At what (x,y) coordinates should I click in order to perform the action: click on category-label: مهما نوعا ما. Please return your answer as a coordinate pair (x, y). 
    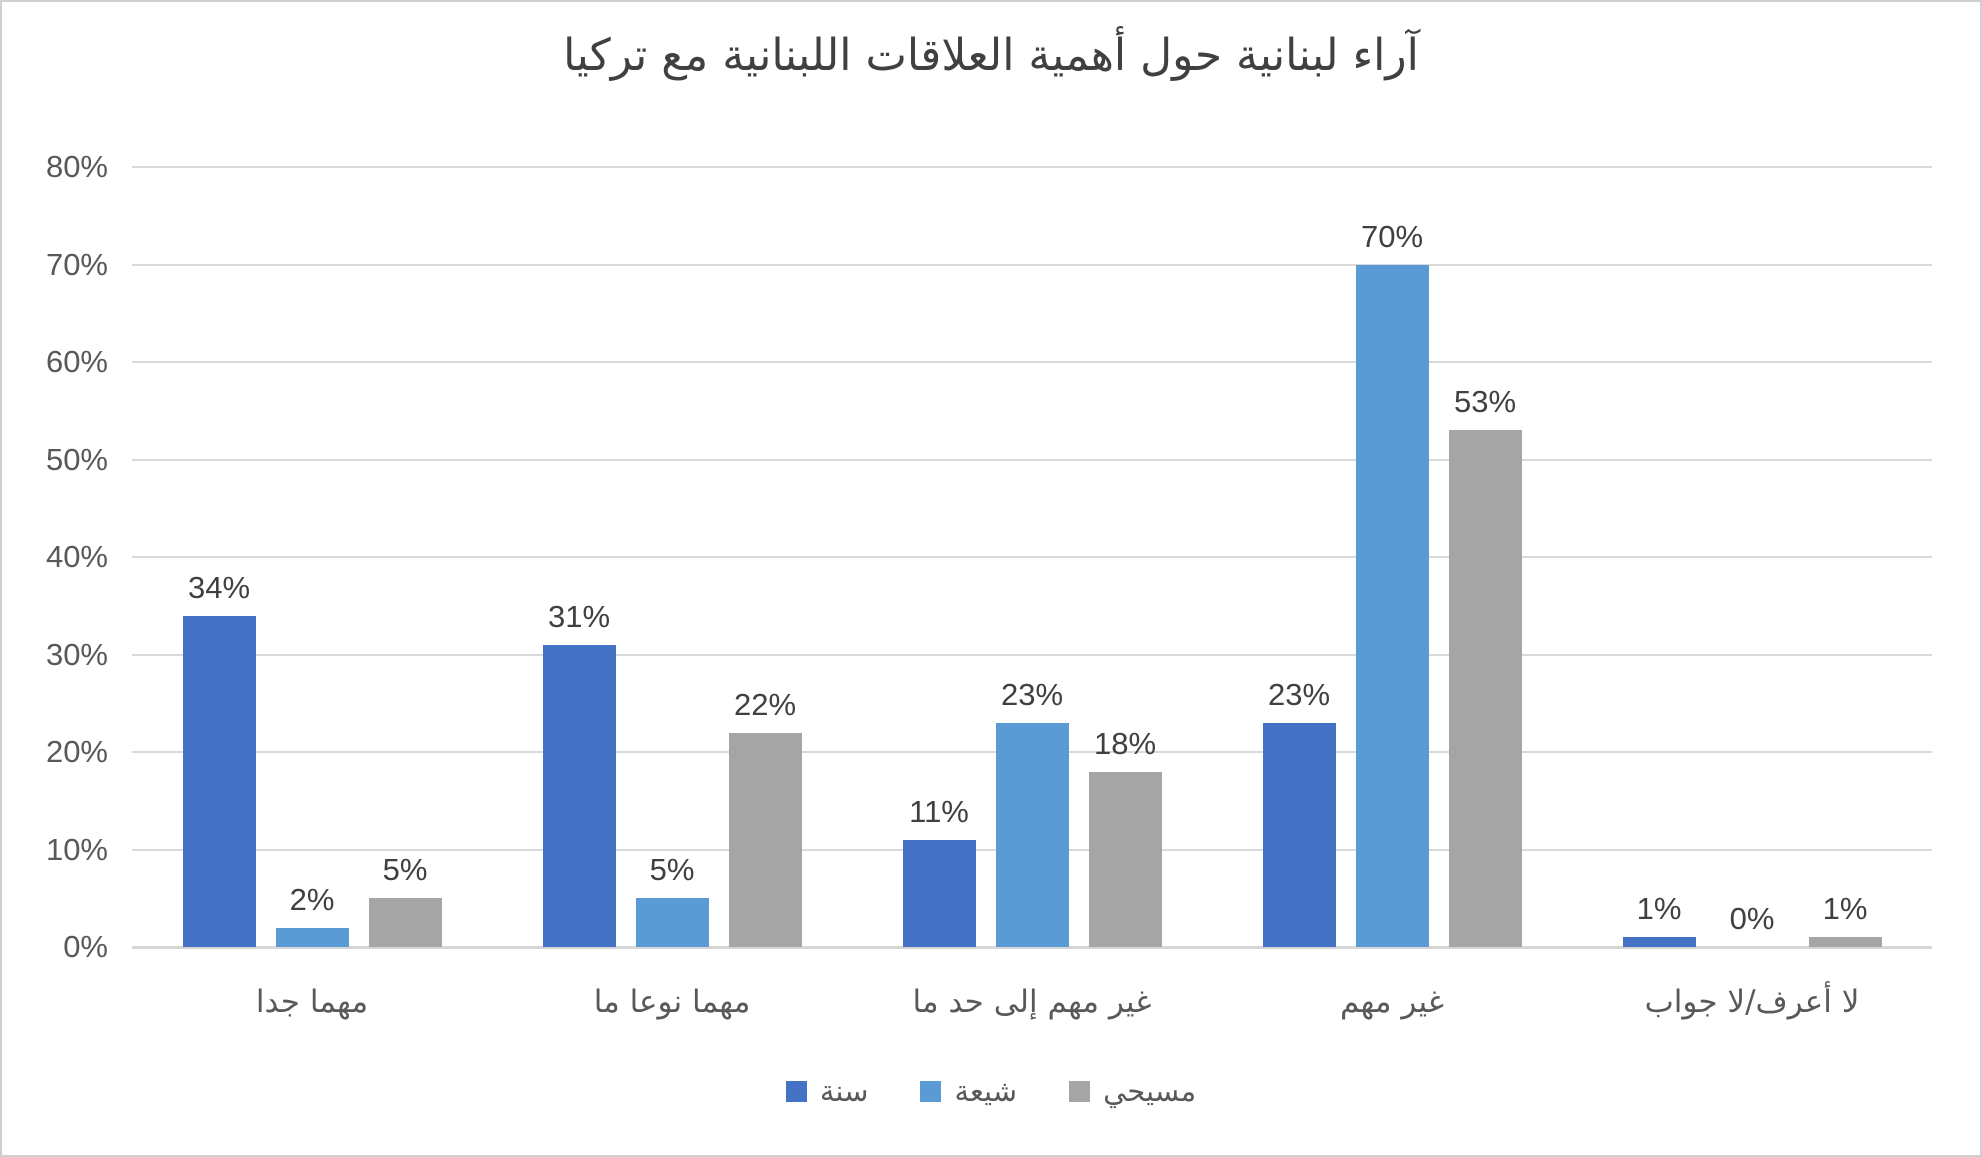
    Looking at the image, I should click on (672, 1002).